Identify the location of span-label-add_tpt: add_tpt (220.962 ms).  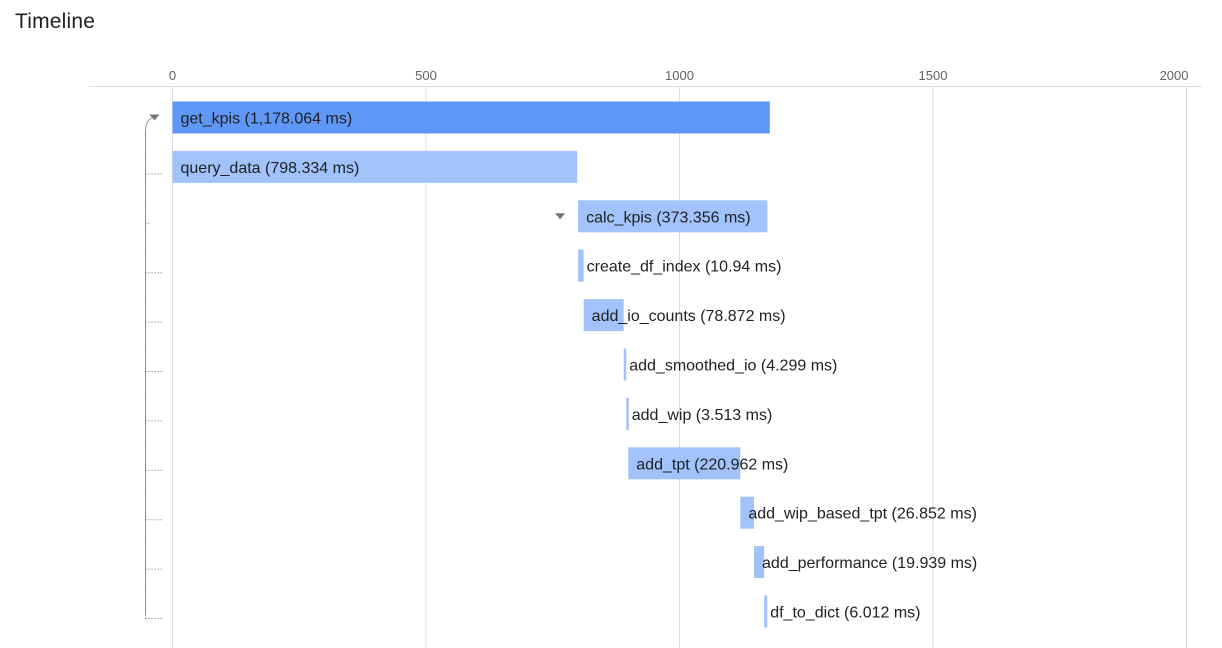
(712, 464).